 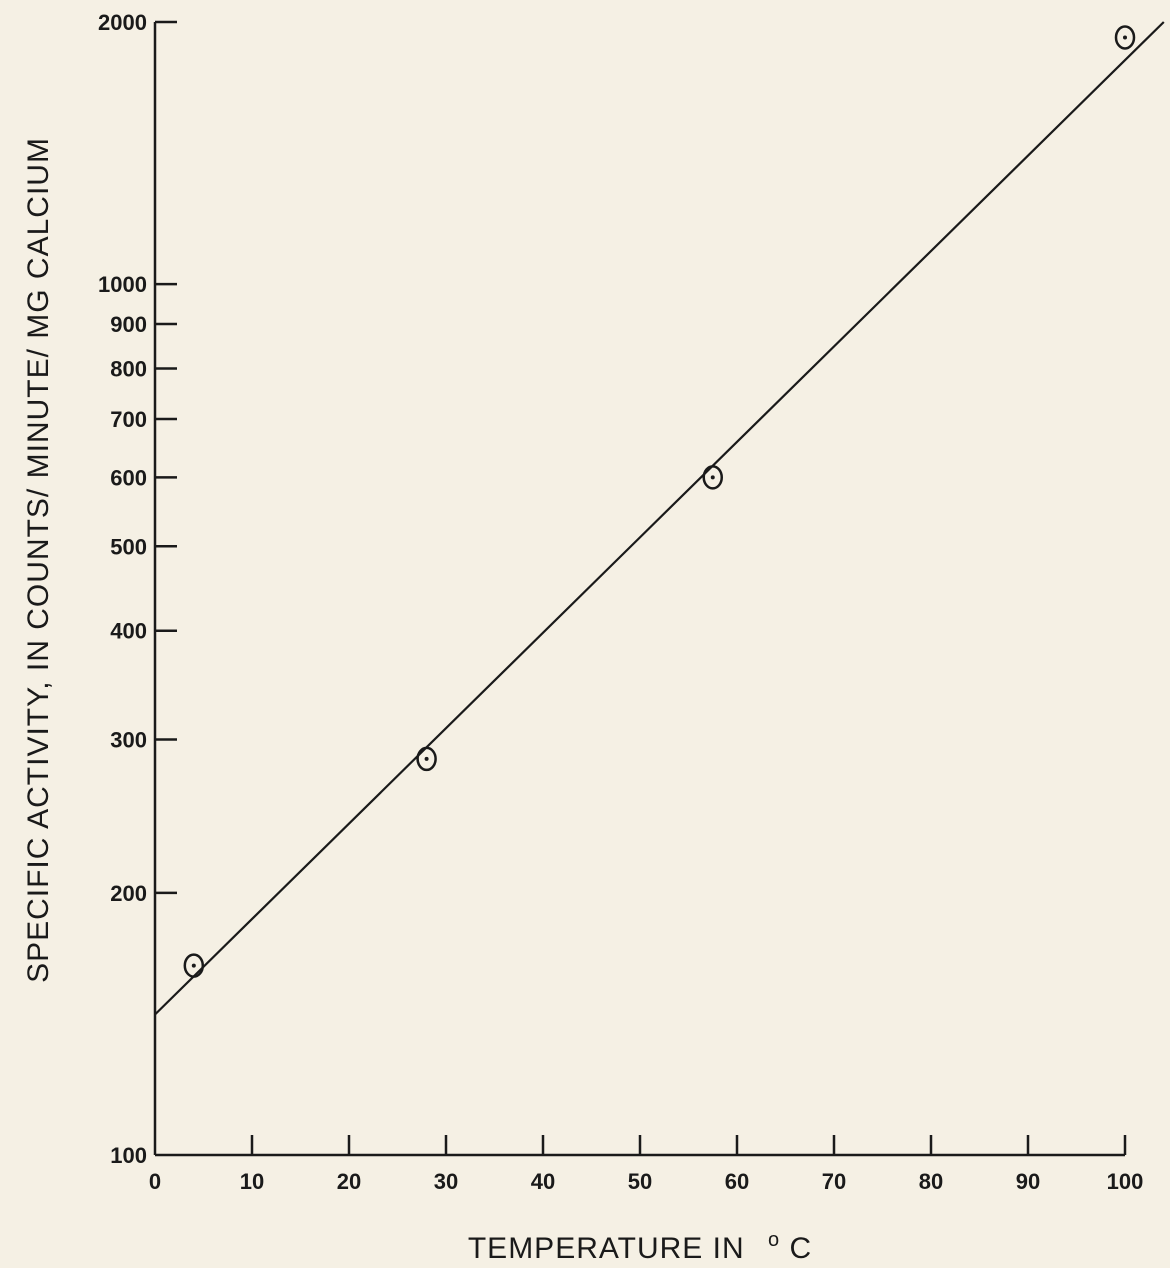 What do you see at coordinates (1028, 1181) in the screenshot?
I see `x-tick-label: 90` at bounding box center [1028, 1181].